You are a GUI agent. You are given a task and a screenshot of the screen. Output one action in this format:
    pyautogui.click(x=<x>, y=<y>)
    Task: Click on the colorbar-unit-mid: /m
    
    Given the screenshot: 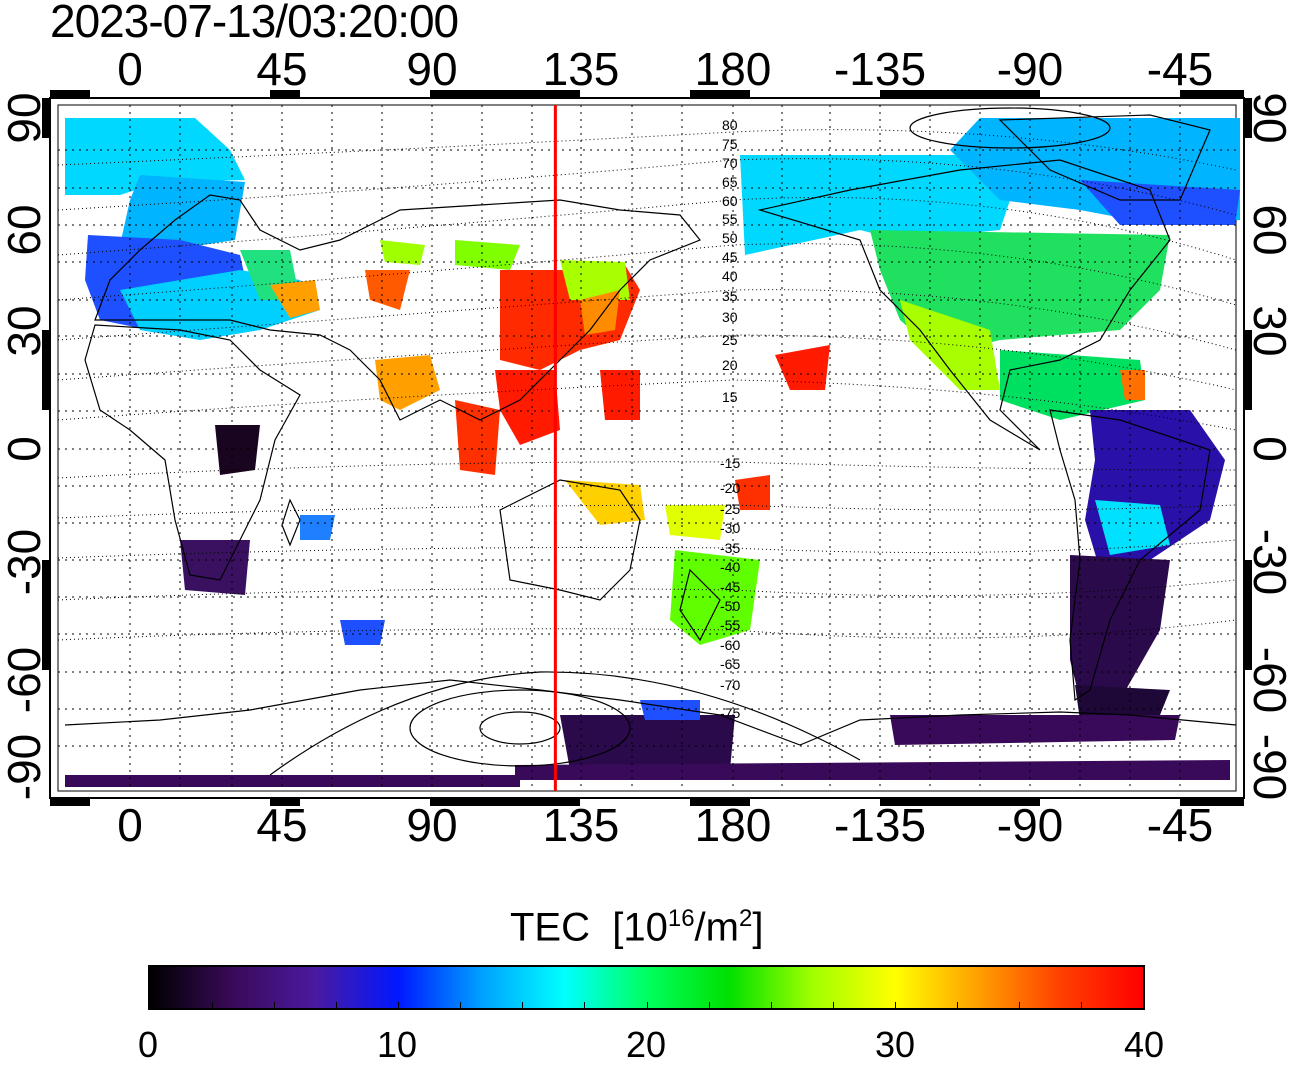 What is the action you would take?
    pyautogui.click(x=716, y=927)
    